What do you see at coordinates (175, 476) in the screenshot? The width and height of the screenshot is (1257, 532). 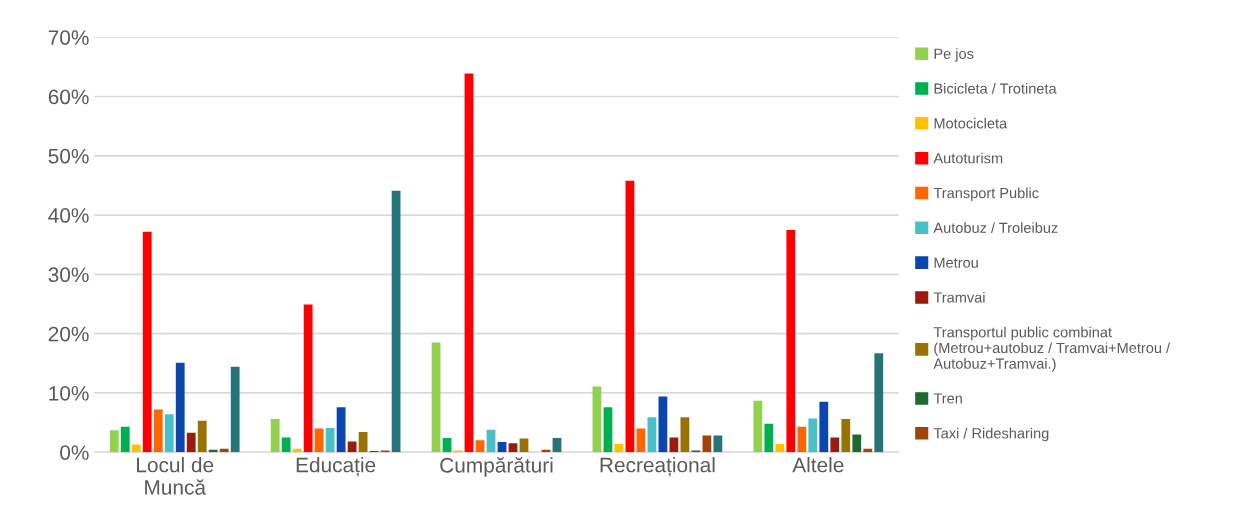 I see `x-tick-label: Locul de Muncă` at bounding box center [175, 476].